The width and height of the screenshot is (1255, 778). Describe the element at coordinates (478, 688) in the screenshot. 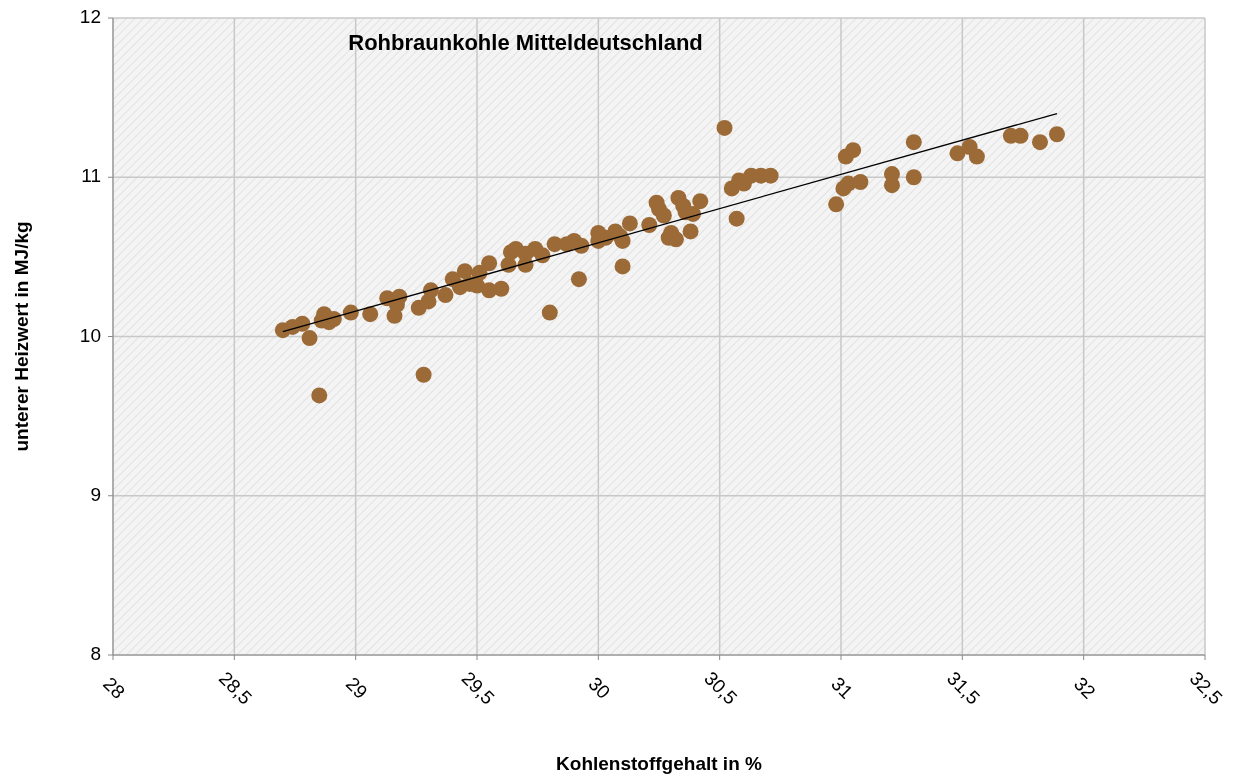

I see `x-tick-label: 29,5` at that location.